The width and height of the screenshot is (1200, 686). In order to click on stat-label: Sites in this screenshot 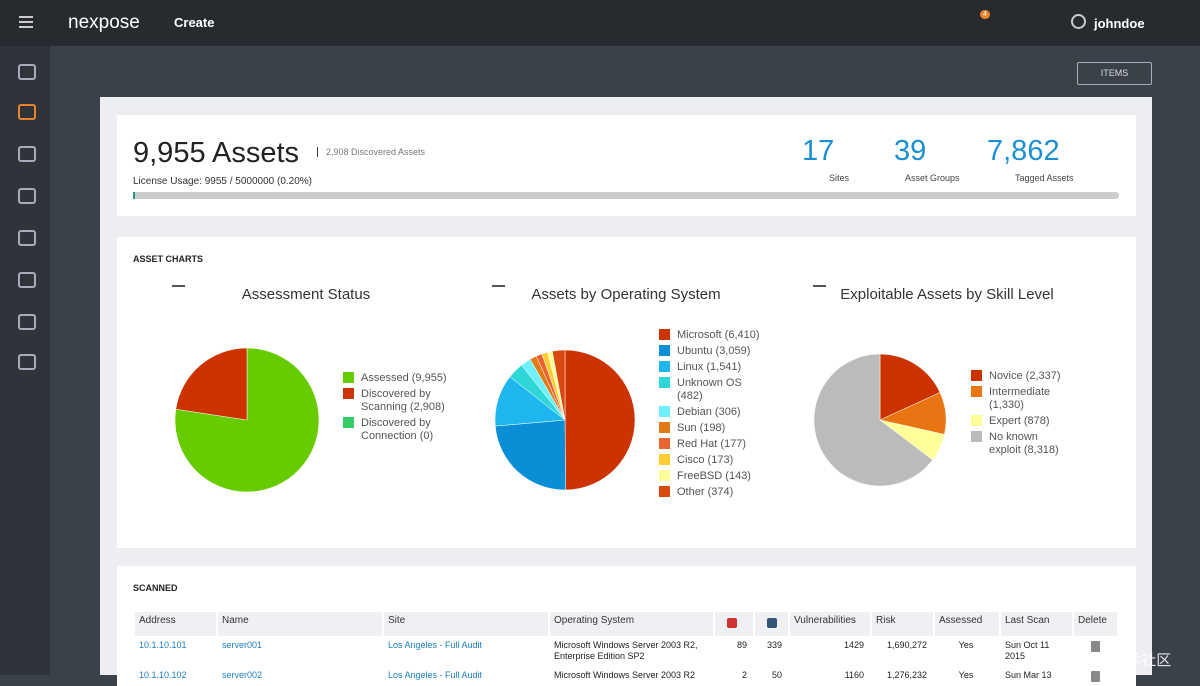, I will do `click(839, 178)`.